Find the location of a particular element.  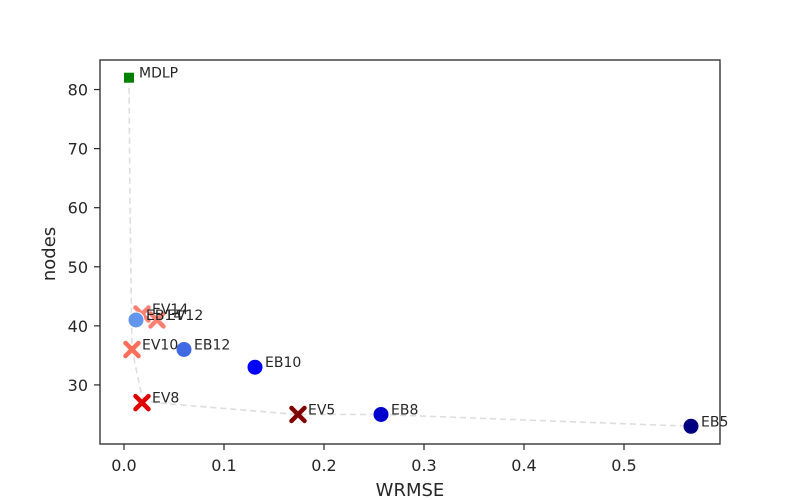

x-axis-label: WRMSE is located at coordinates (410, 490).